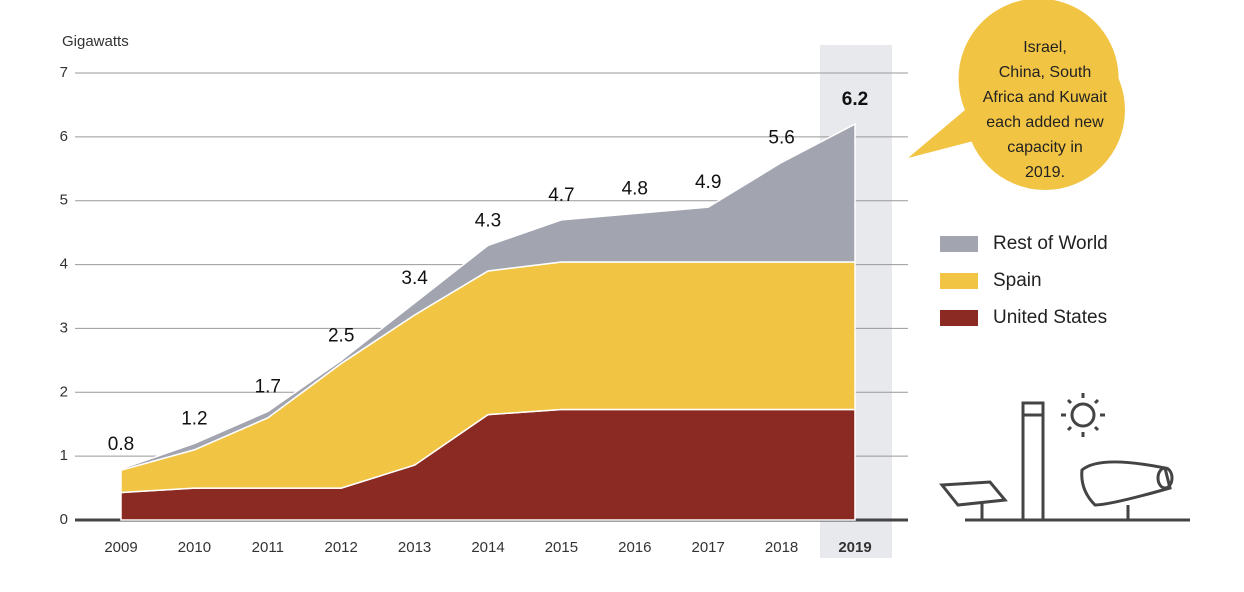  What do you see at coordinates (268, 547) in the screenshot?
I see `x-tick-label: 2011` at bounding box center [268, 547].